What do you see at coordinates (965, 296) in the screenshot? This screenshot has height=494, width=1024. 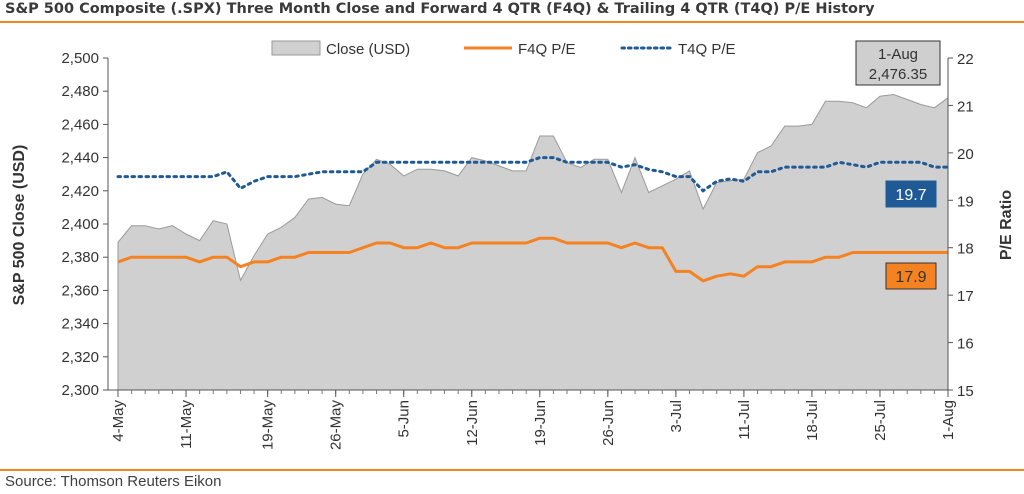 I see `y-right-tick-label: 17` at bounding box center [965, 296].